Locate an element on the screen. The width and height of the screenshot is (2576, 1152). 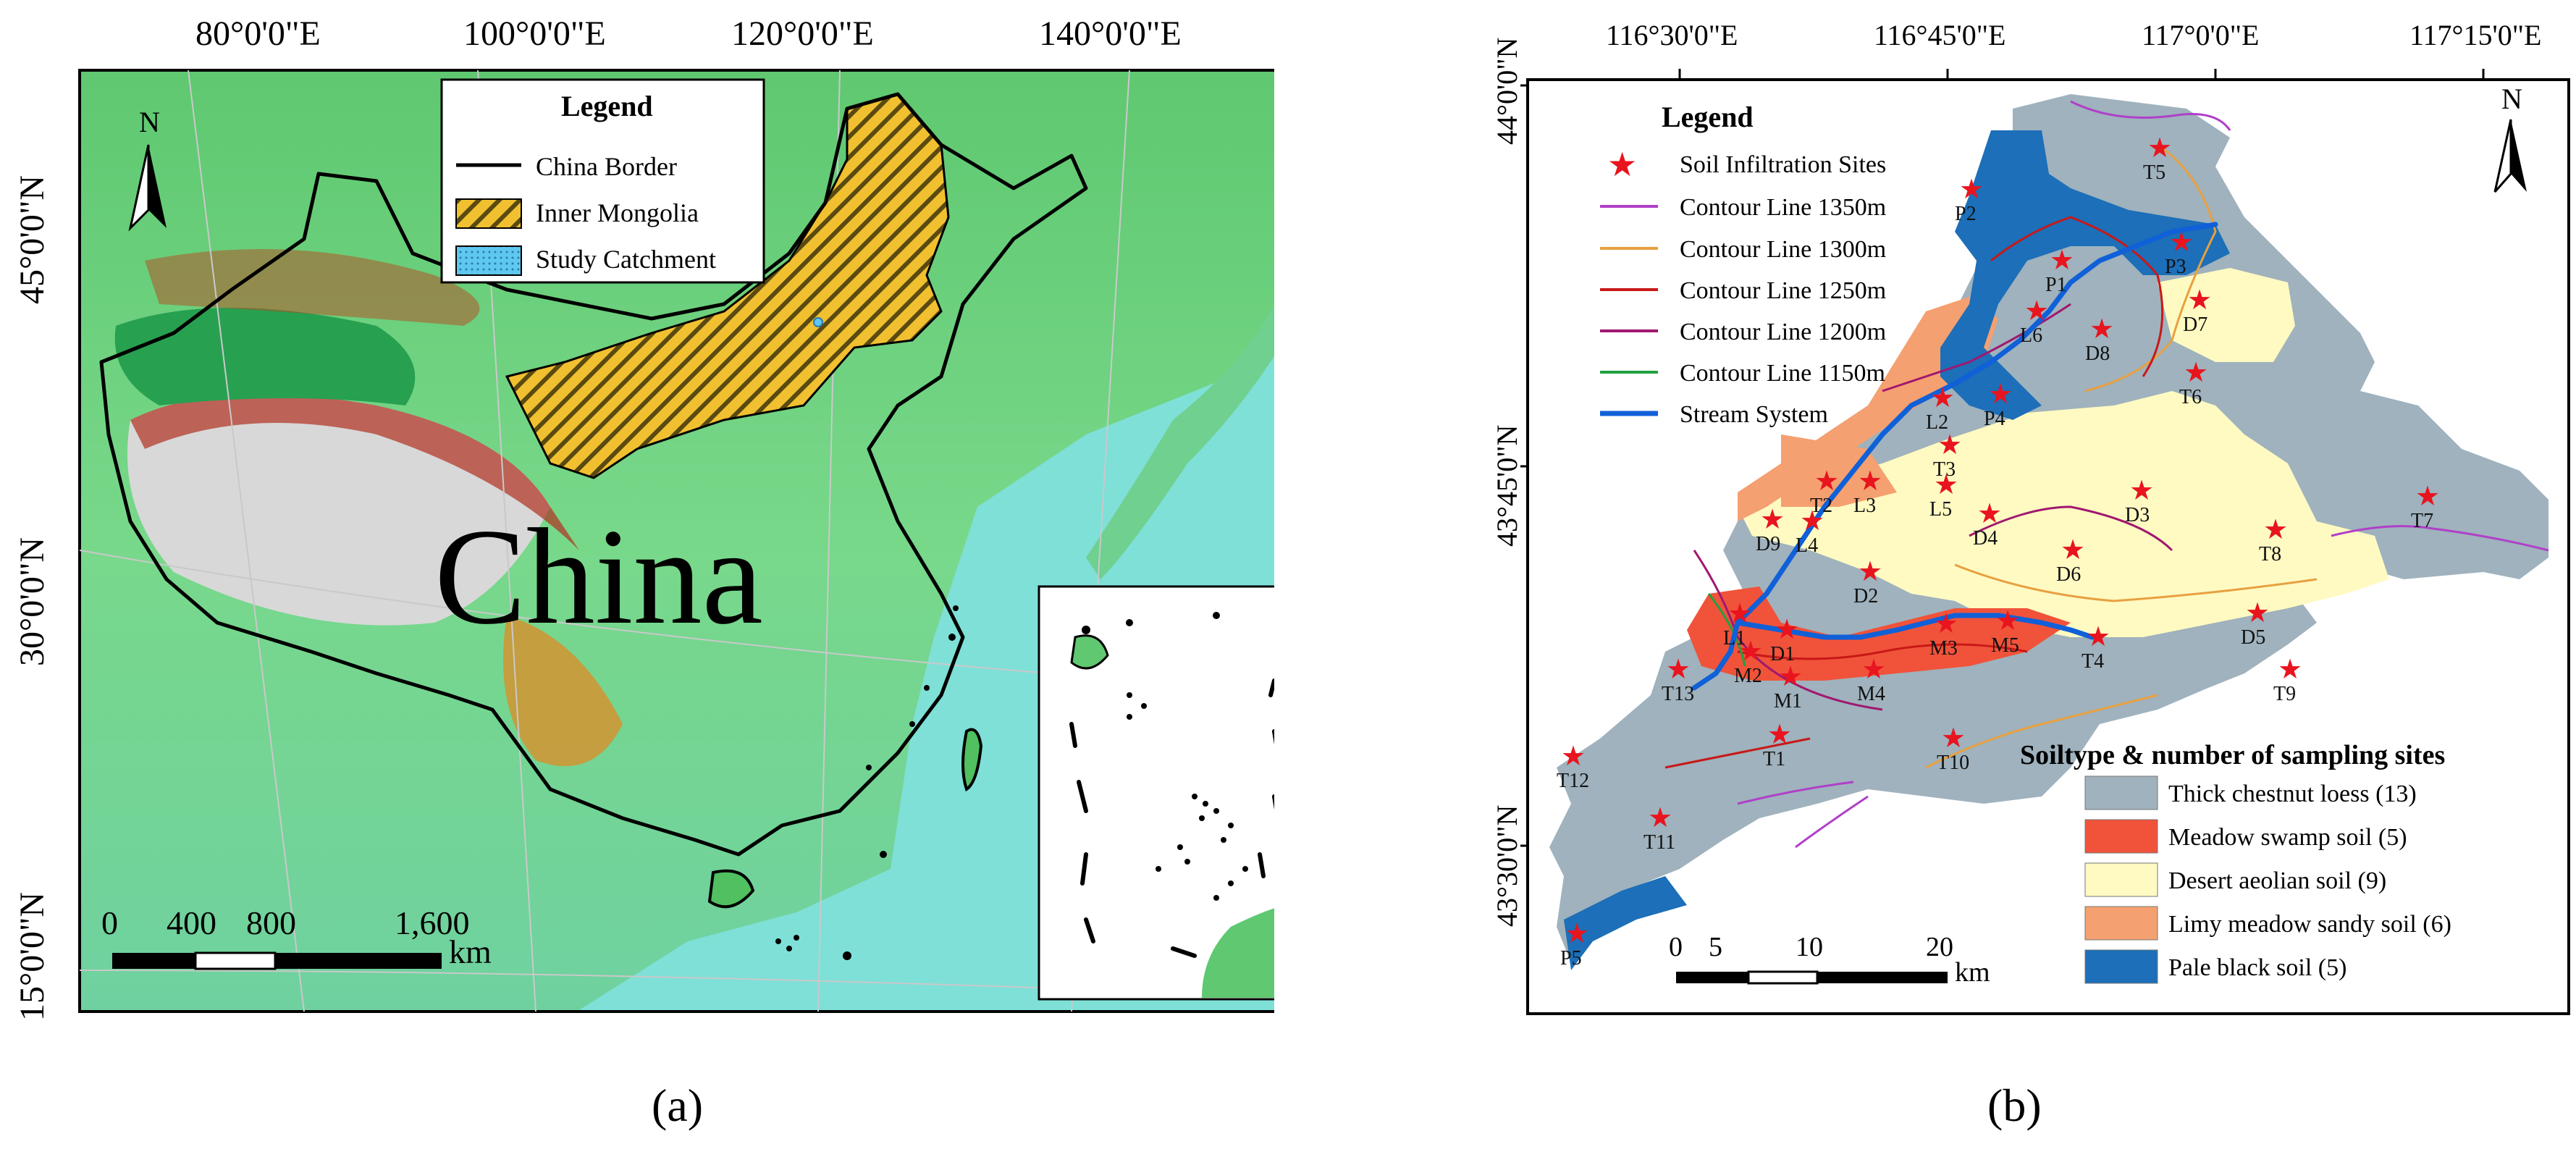
site-label: T12 is located at coordinates (1573, 781).